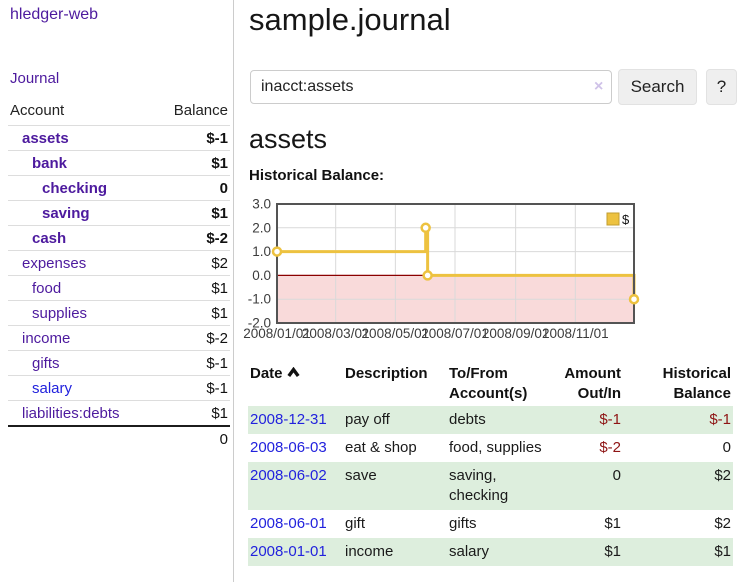 The width and height of the screenshot is (742, 582). What do you see at coordinates (52, 388) in the screenshot?
I see `account-link-salary: salary` at bounding box center [52, 388].